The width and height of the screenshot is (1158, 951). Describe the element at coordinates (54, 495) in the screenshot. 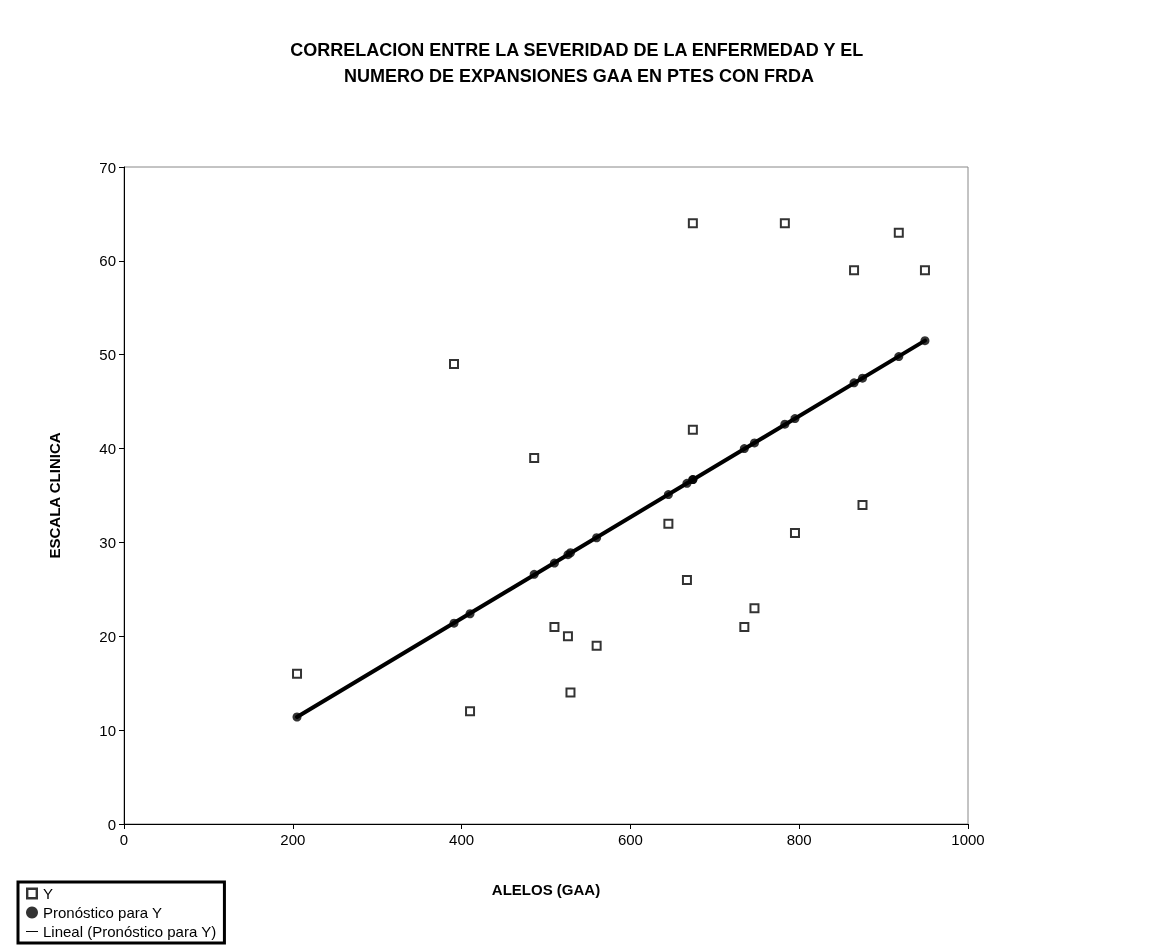

I see `y-axis-title: ESCALA CLINICA` at that location.